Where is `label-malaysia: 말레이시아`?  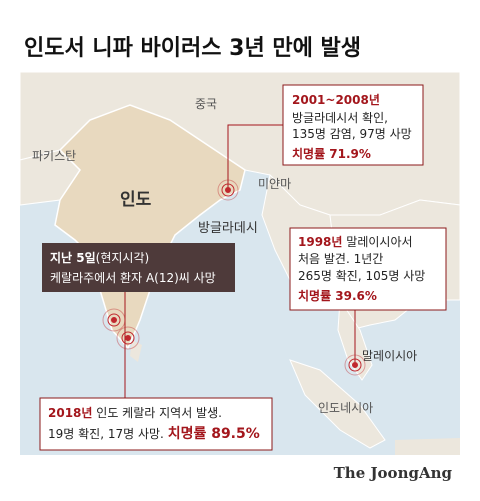 label-malaysia: 말레이시아 is located at coordinates (389, 356).